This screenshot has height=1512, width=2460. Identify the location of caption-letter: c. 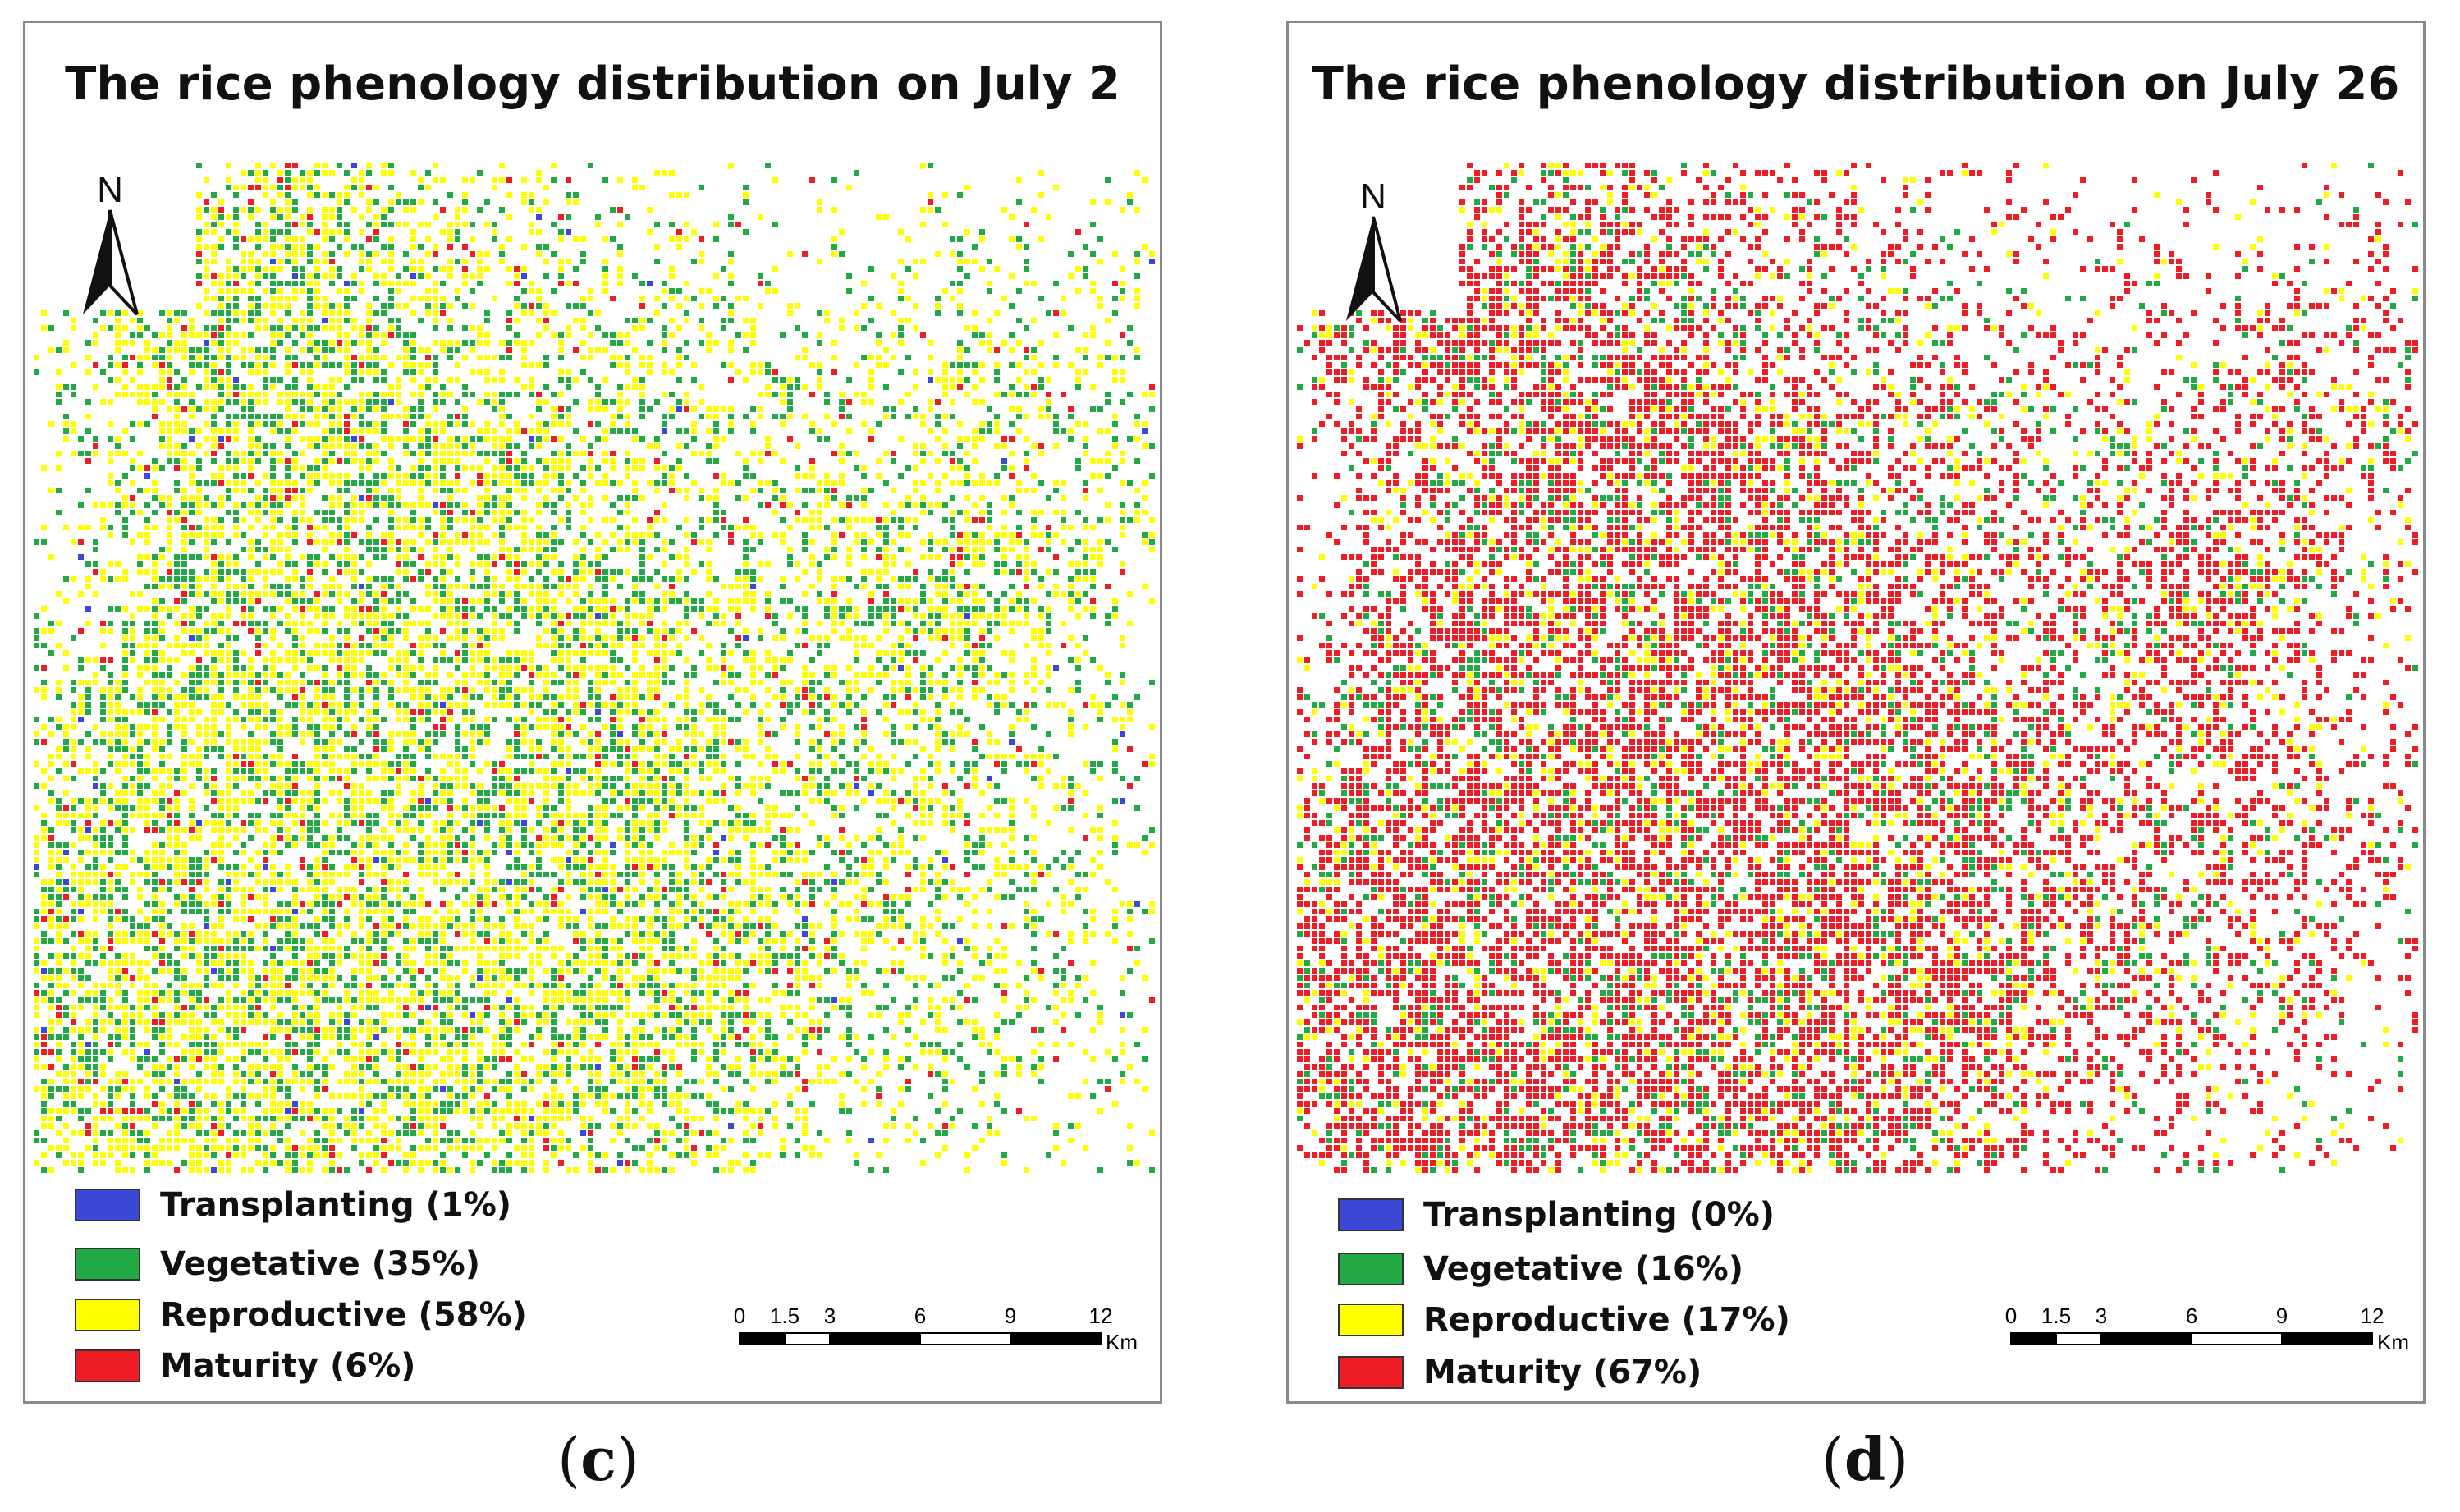
(598, 1459).